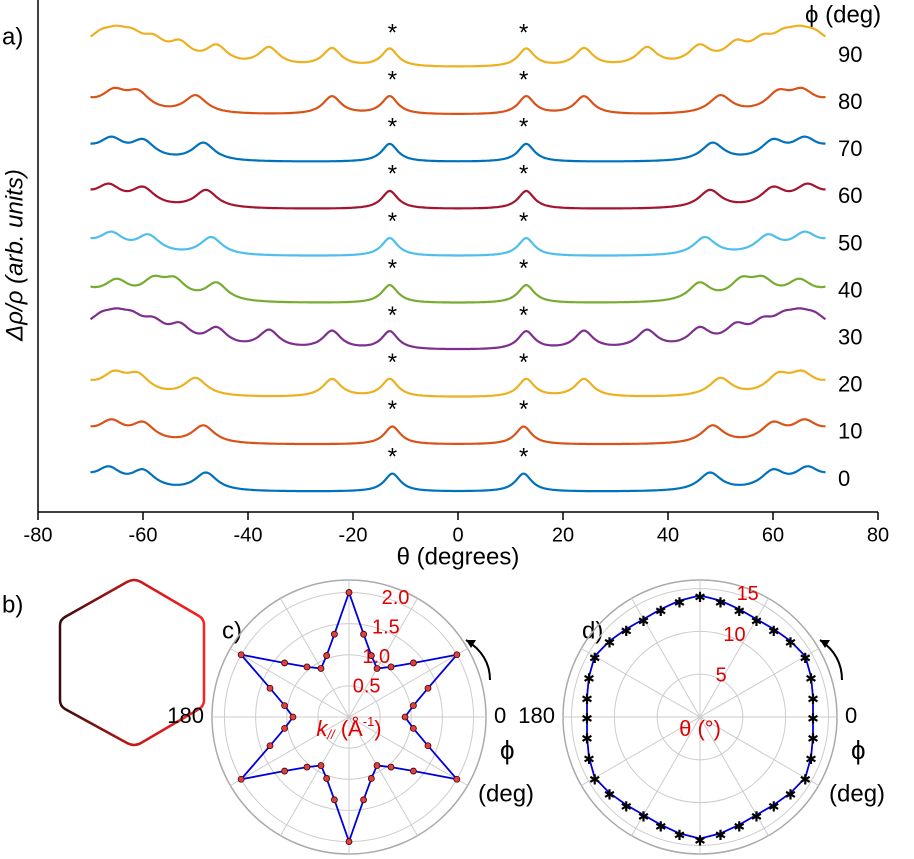  Describe the element at coordinates (850, 289) in the screenshot. I see `series-label: 40` at that location.